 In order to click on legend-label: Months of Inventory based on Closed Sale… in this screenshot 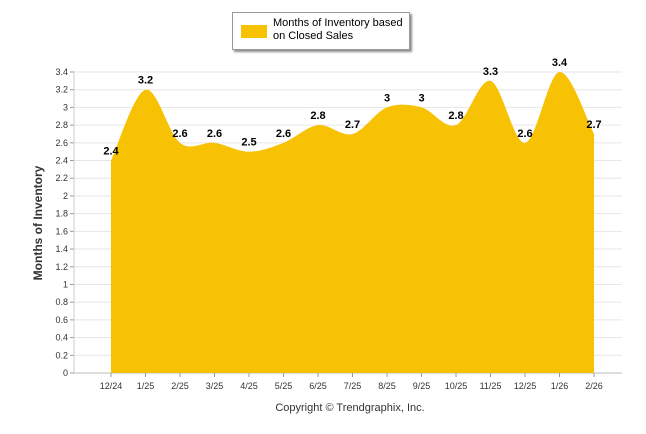, I will do `click(338, 29)`.